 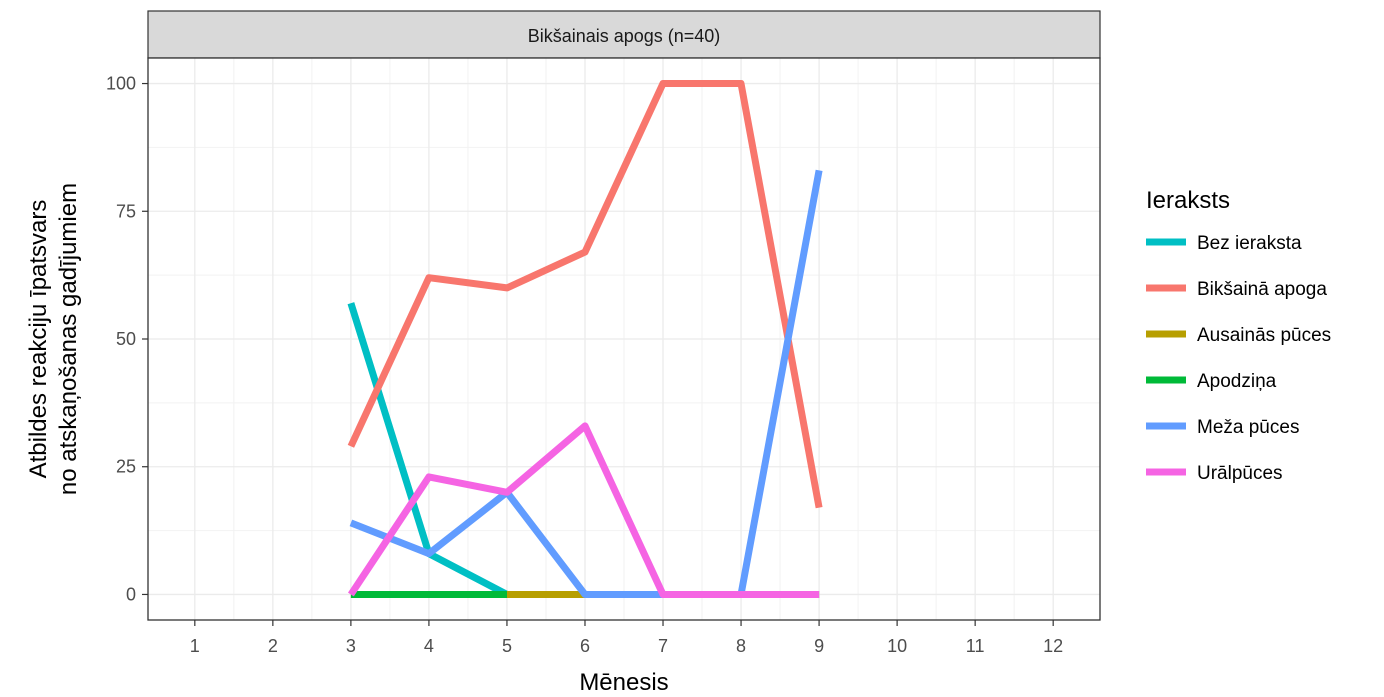 I want to click on y-tick-label: 100, so click(x=121, y=84).